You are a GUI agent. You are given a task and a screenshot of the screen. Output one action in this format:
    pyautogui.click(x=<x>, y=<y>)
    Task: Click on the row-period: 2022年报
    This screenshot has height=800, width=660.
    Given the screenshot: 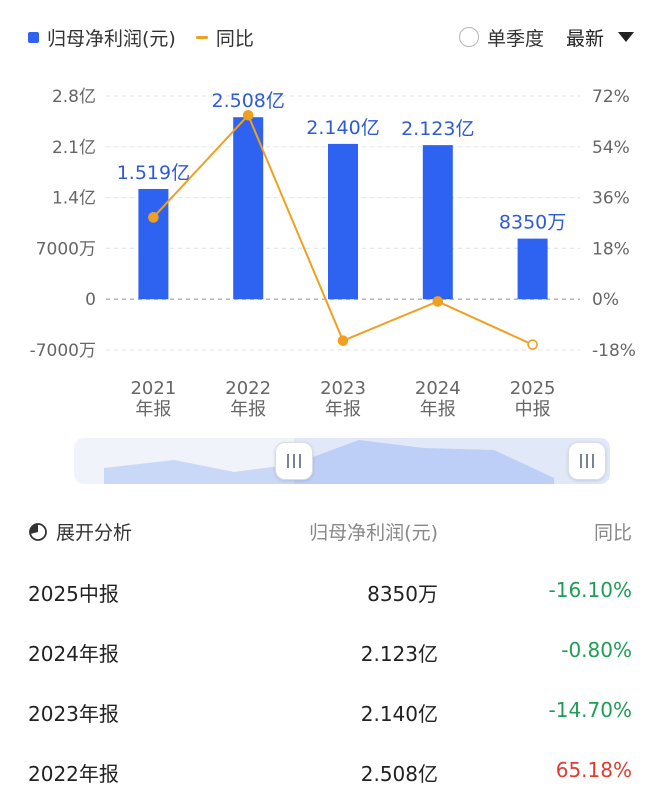 What is the action you would take?
    pyautogui.click(x=73, y=774)
    